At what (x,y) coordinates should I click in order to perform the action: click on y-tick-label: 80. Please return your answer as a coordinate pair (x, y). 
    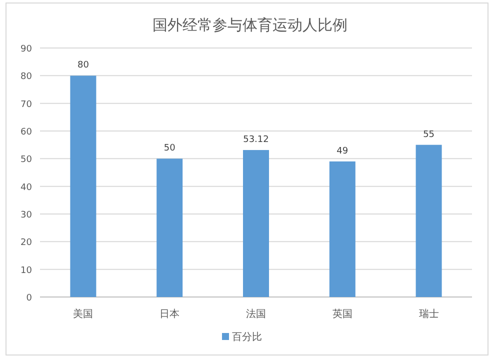
    Looking at the image, I should click on (26, 77).